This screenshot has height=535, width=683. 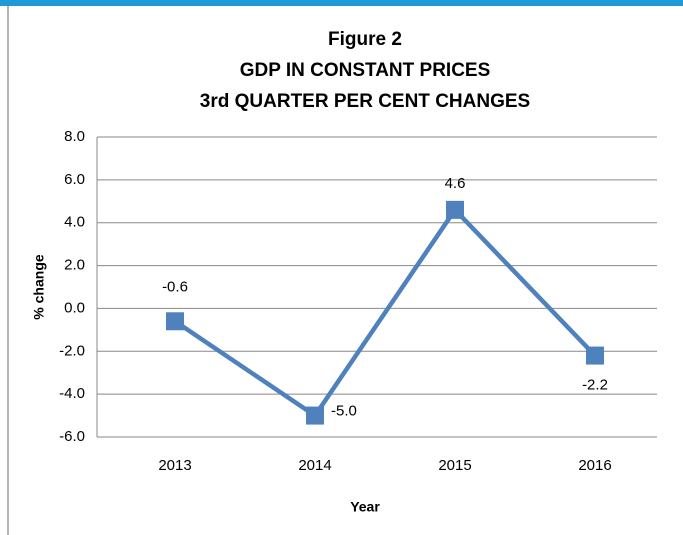 I want to click on y-tick-label: 8.0, so click(x=74, y=136).